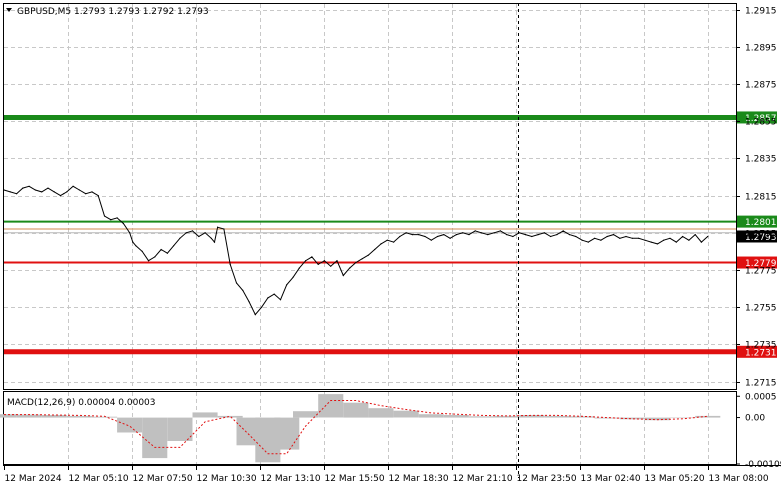  I want to click on macd-tick-label: 0.0005, so click(761, 397).